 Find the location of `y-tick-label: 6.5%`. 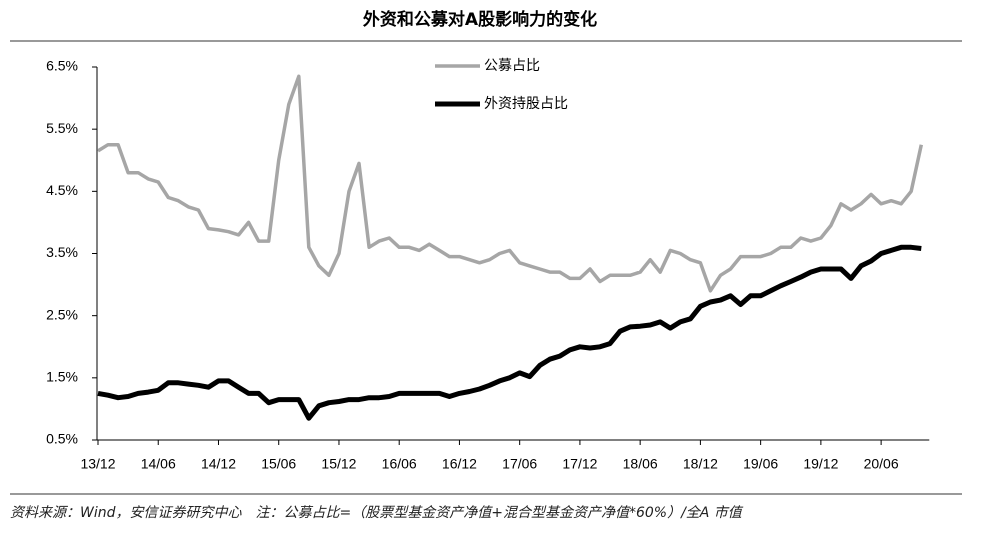

y-tick-label: 6.5% is located at coordinates (62, 66).